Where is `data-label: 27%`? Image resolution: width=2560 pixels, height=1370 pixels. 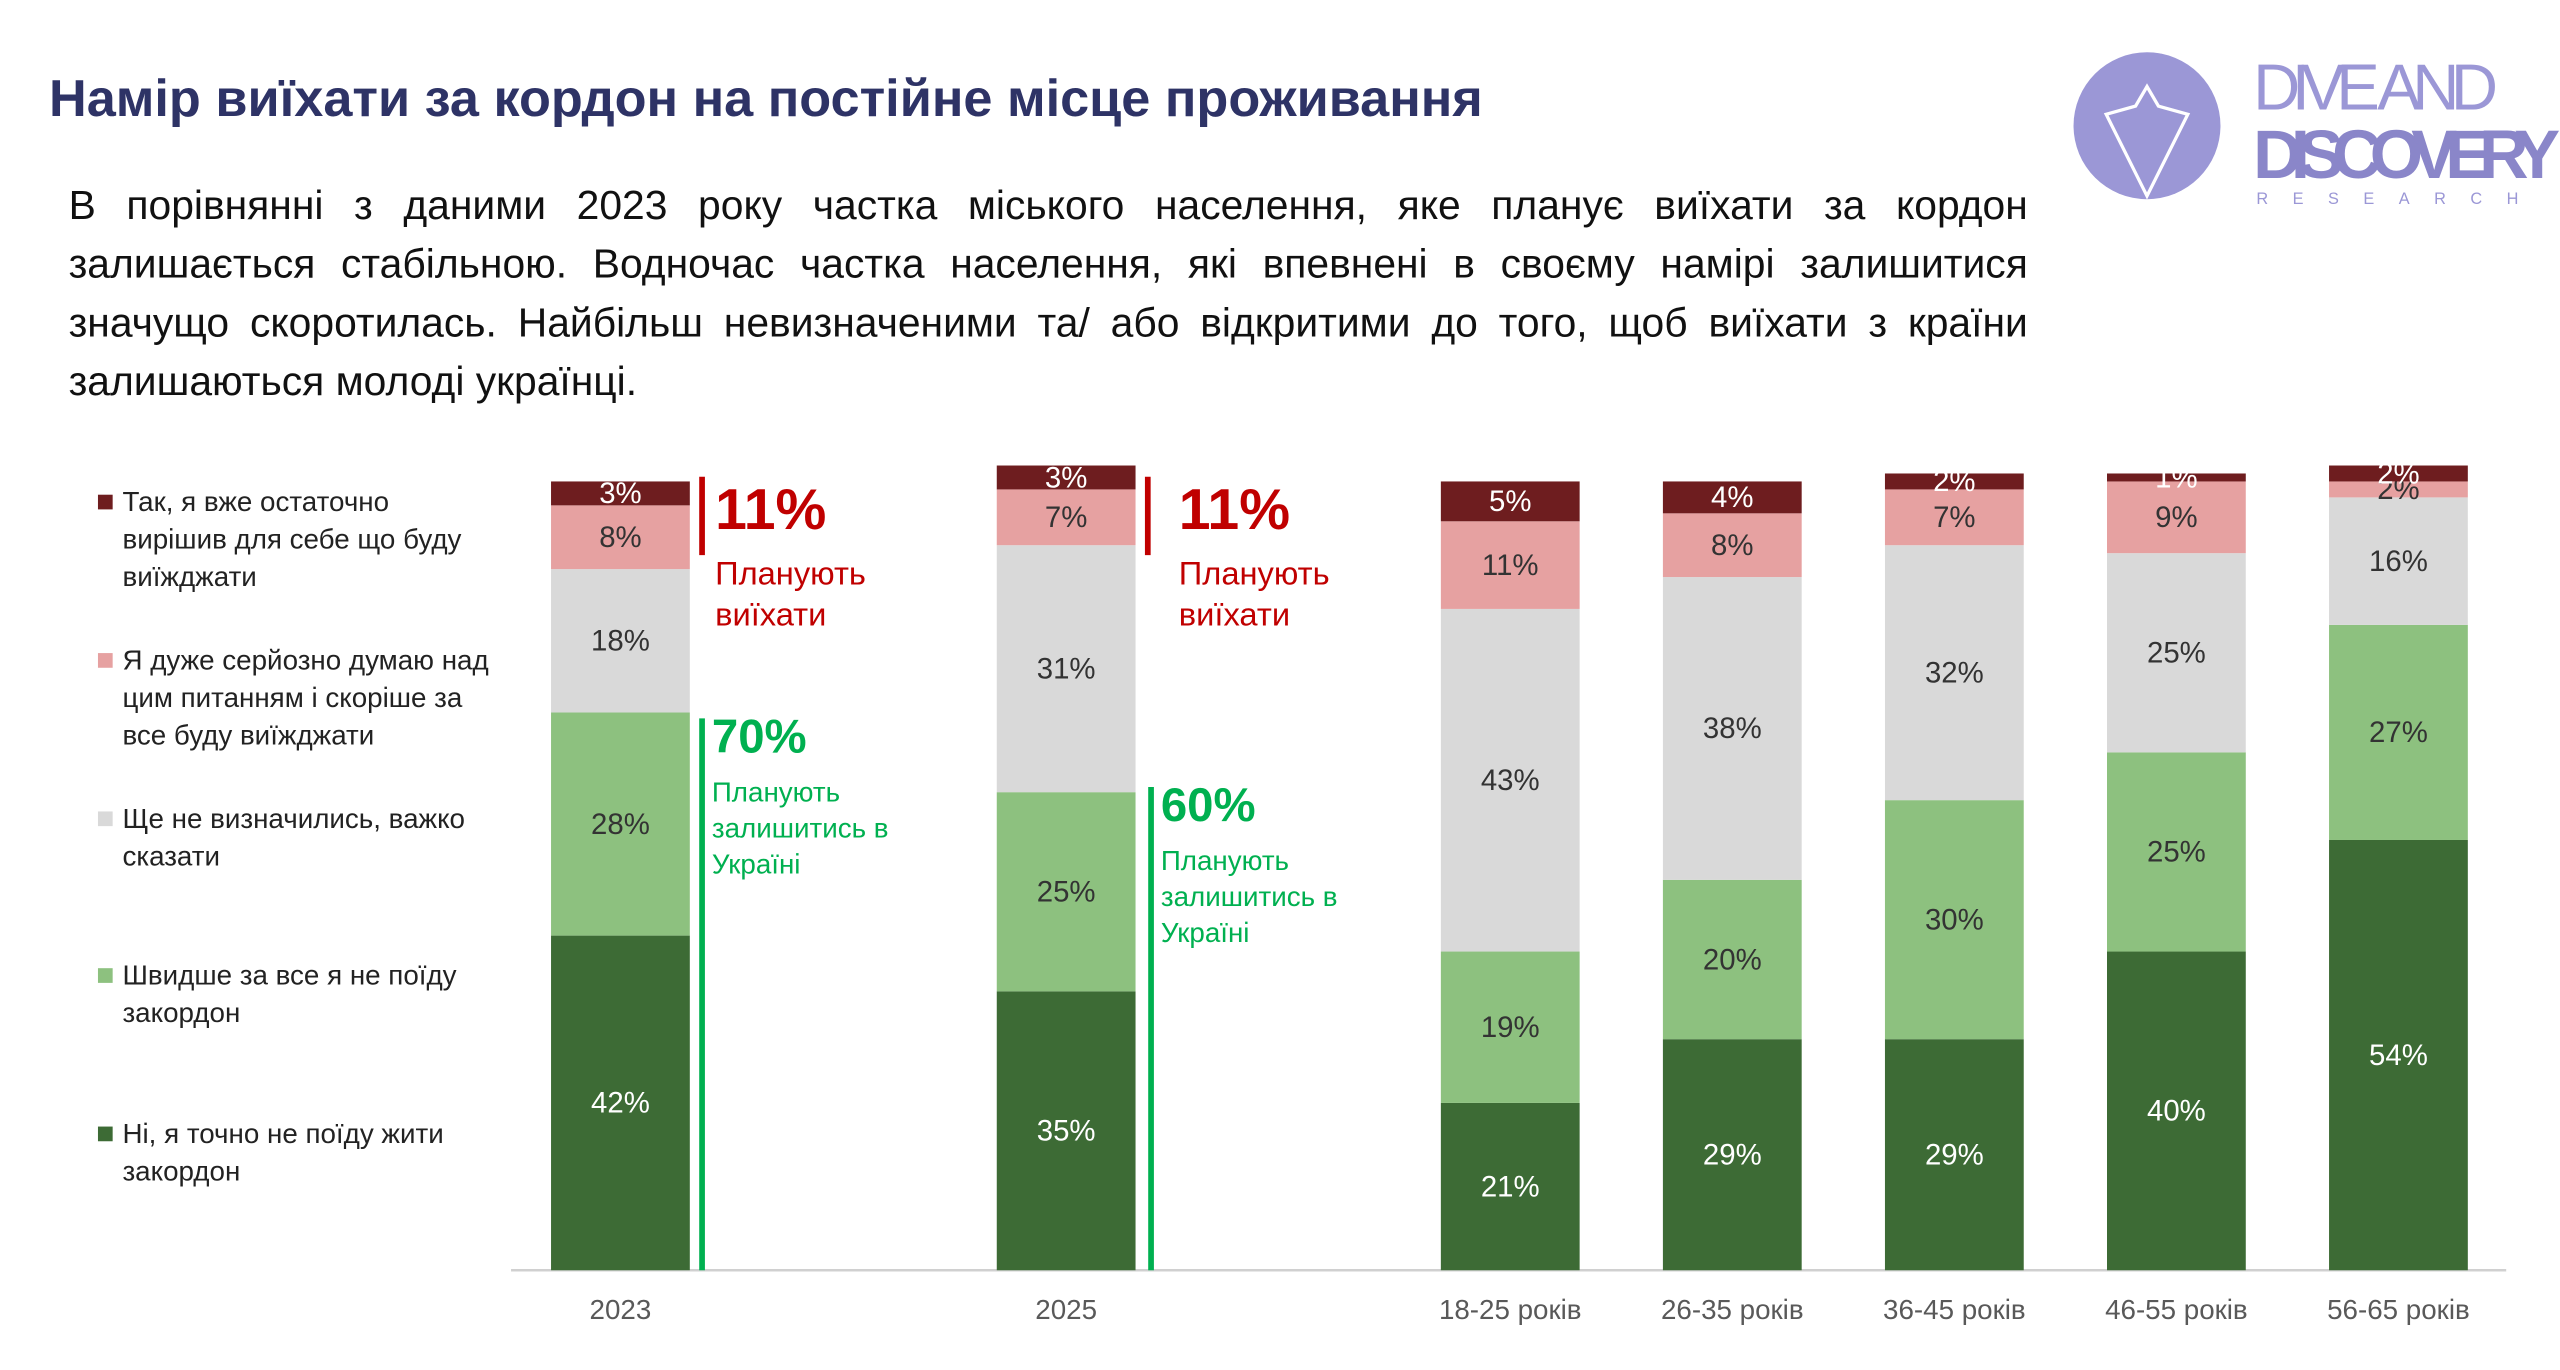
data-label: 27% is located at coordinates (2398, 732).